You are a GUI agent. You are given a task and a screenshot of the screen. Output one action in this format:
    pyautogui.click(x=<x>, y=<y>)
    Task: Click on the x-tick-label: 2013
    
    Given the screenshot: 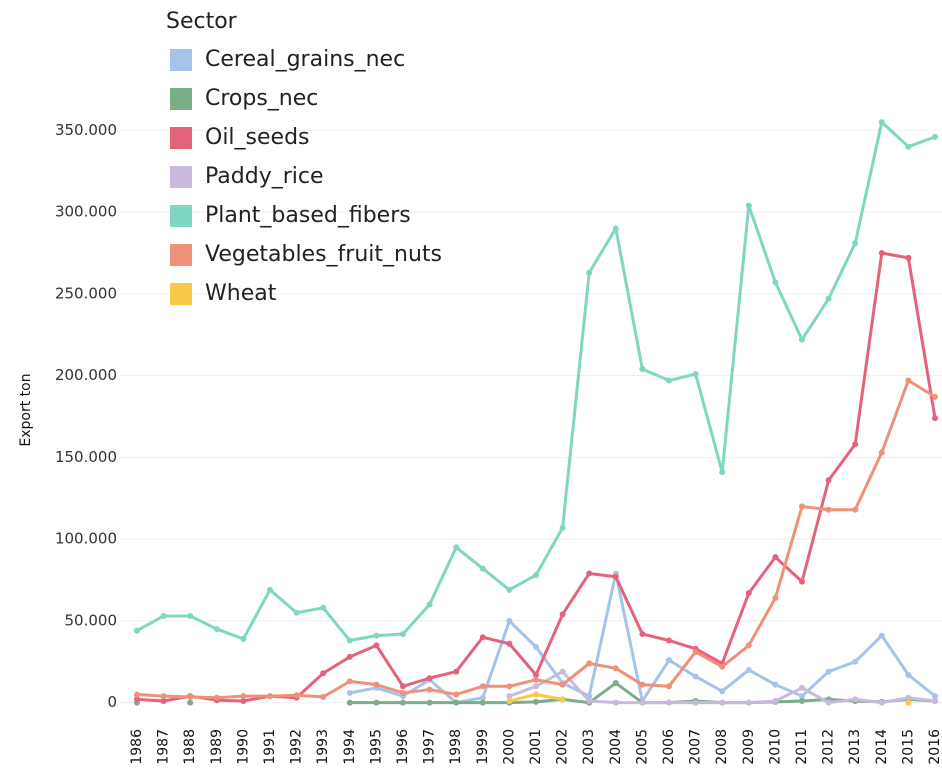 What is the action you would take?
    pyautogui.click(x=855, y=747)
    